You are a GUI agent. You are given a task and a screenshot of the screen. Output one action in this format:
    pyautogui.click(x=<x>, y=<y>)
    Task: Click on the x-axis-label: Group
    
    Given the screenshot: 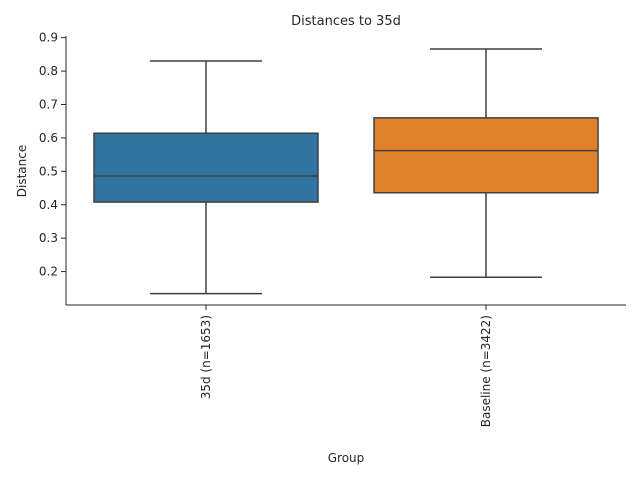 What is the action you would take?
    pyautogui.click(x=346, y=458)
    